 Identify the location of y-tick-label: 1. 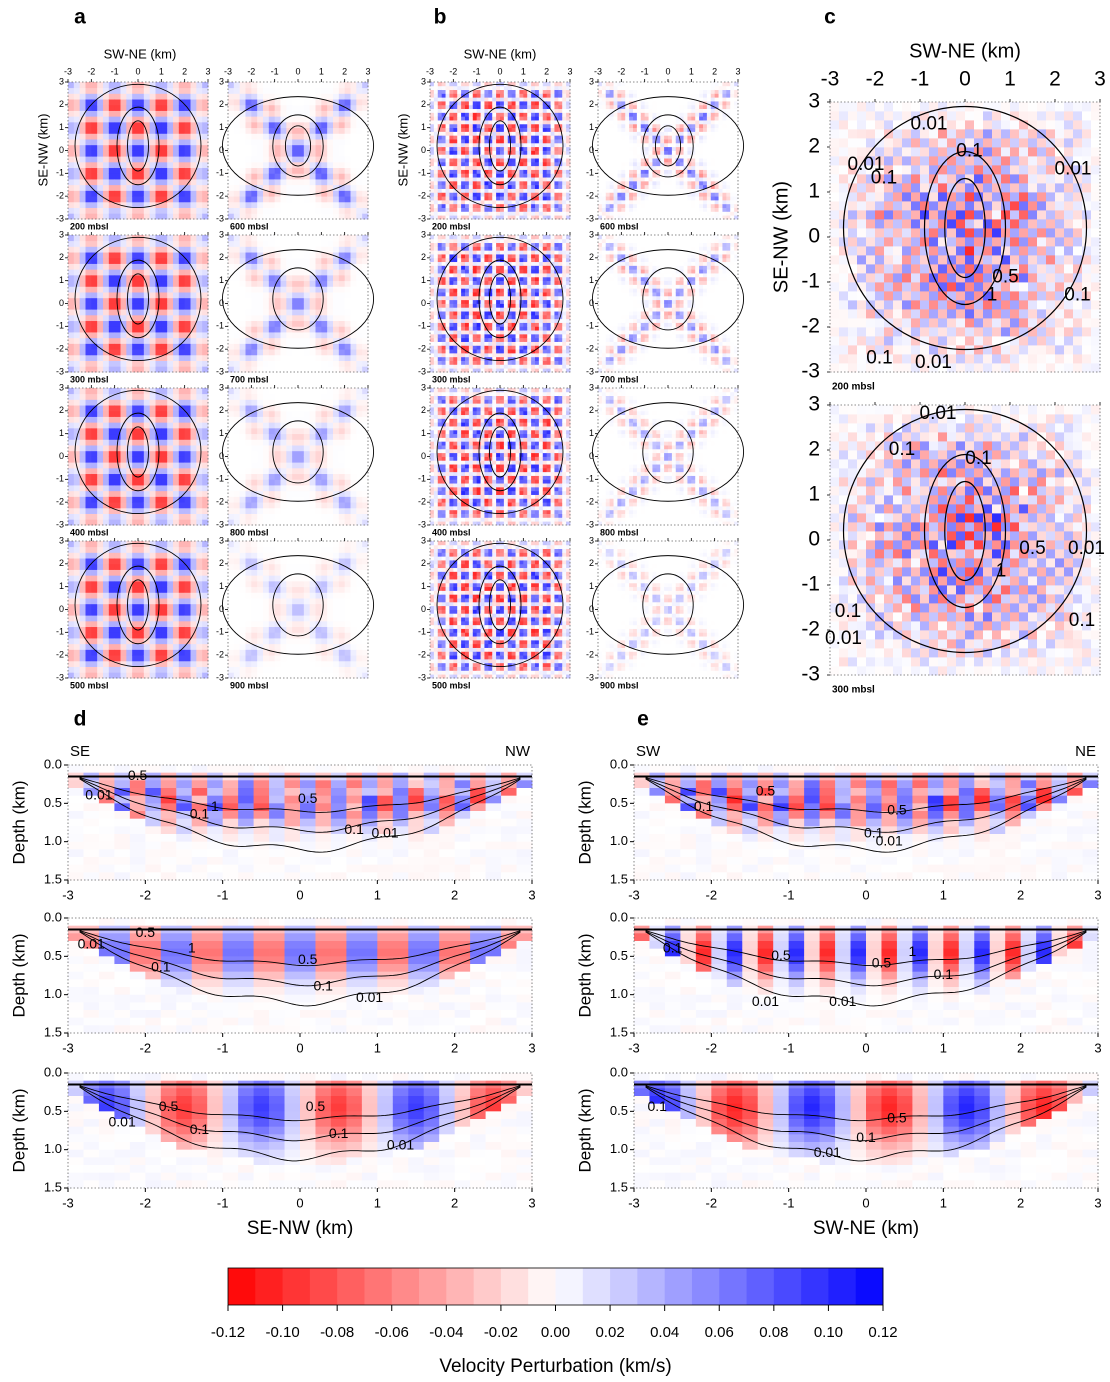
(61, 280).